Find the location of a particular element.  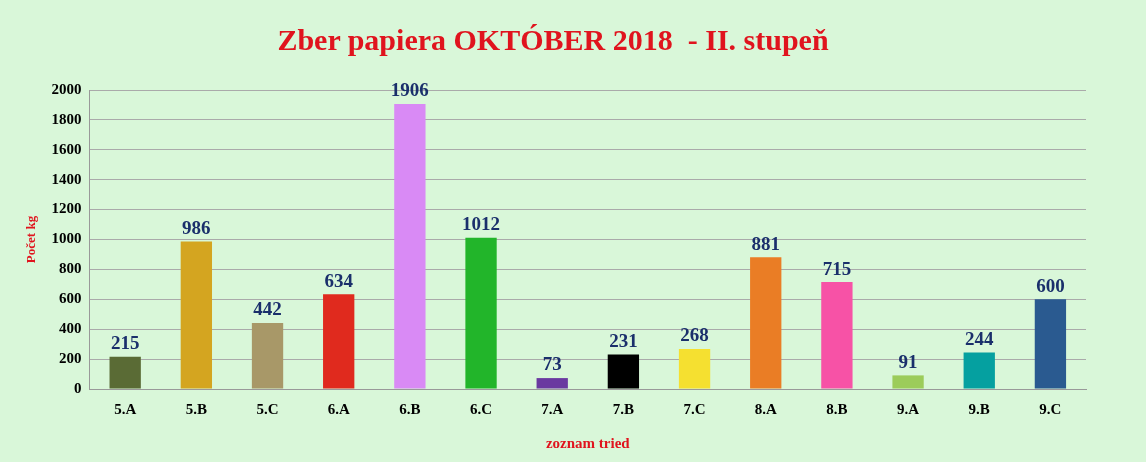

x-tick-label: 5.C is located at coordinates (267, 408).